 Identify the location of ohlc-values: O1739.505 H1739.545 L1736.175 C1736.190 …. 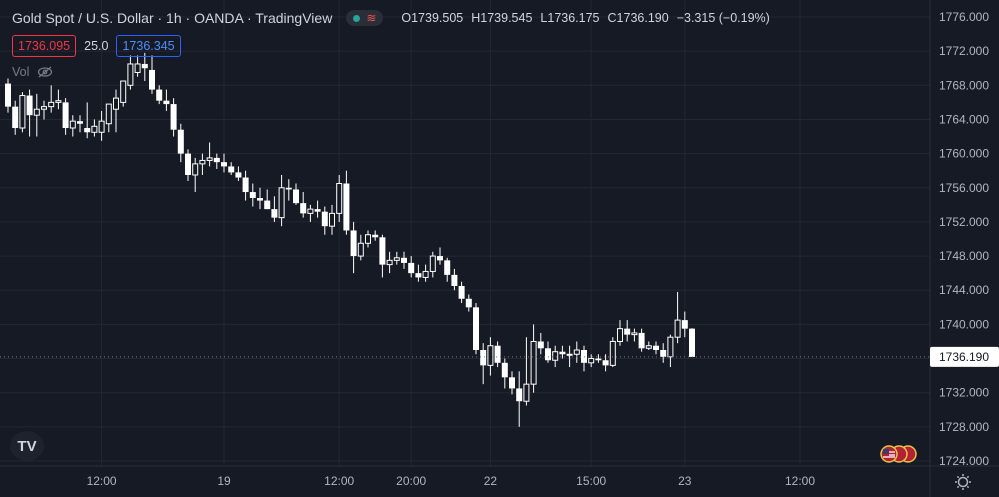
(585, 18).